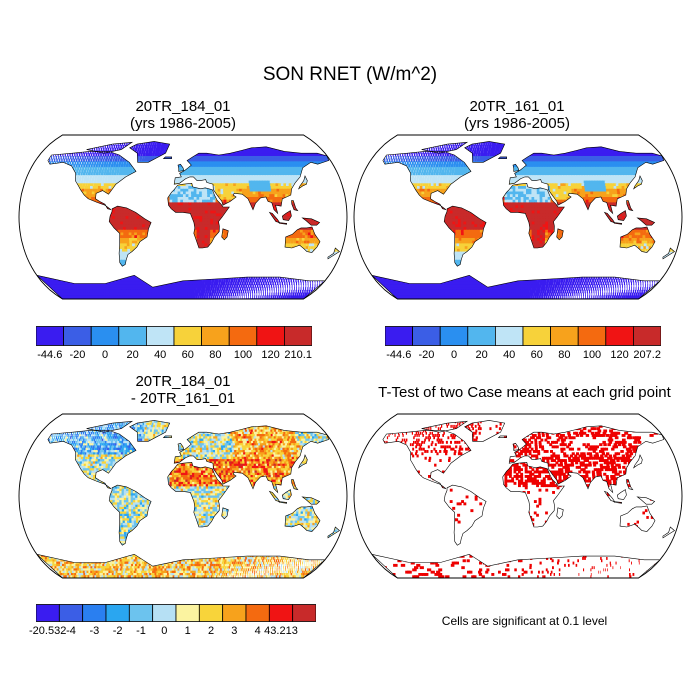 The height and width of the screenshot is (700, 700). Describe the element at coordinates (183, 123) in the screenshot. I see `panel-1-title-line2: (yrs 1986-2005)` at that location.